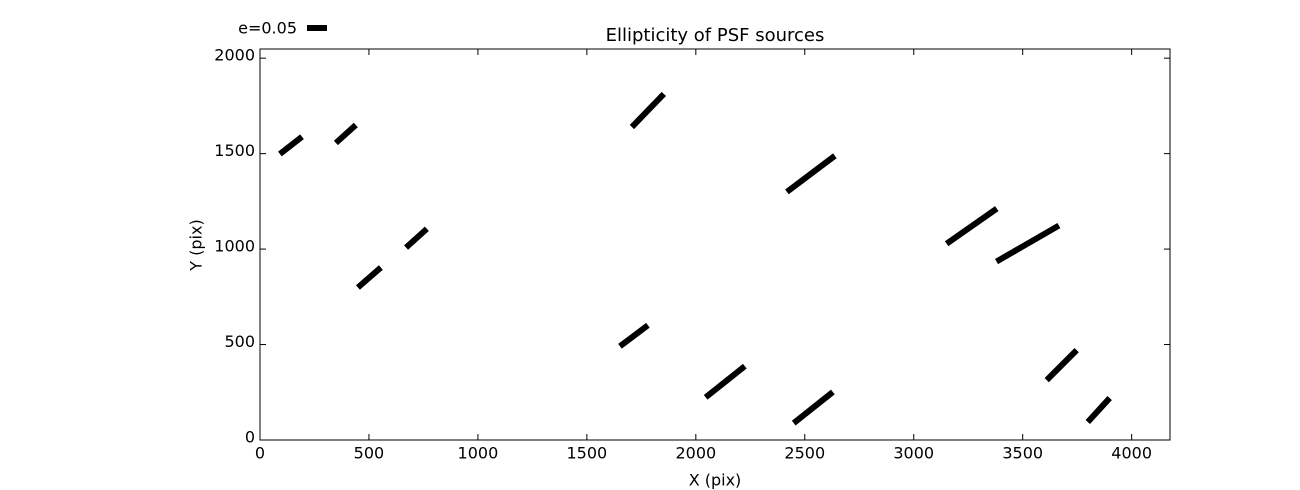  What do you see at coordinates (369, 453) in the screenshot?
I see `x-tick-label: 500` at bounding box center [369, 453].